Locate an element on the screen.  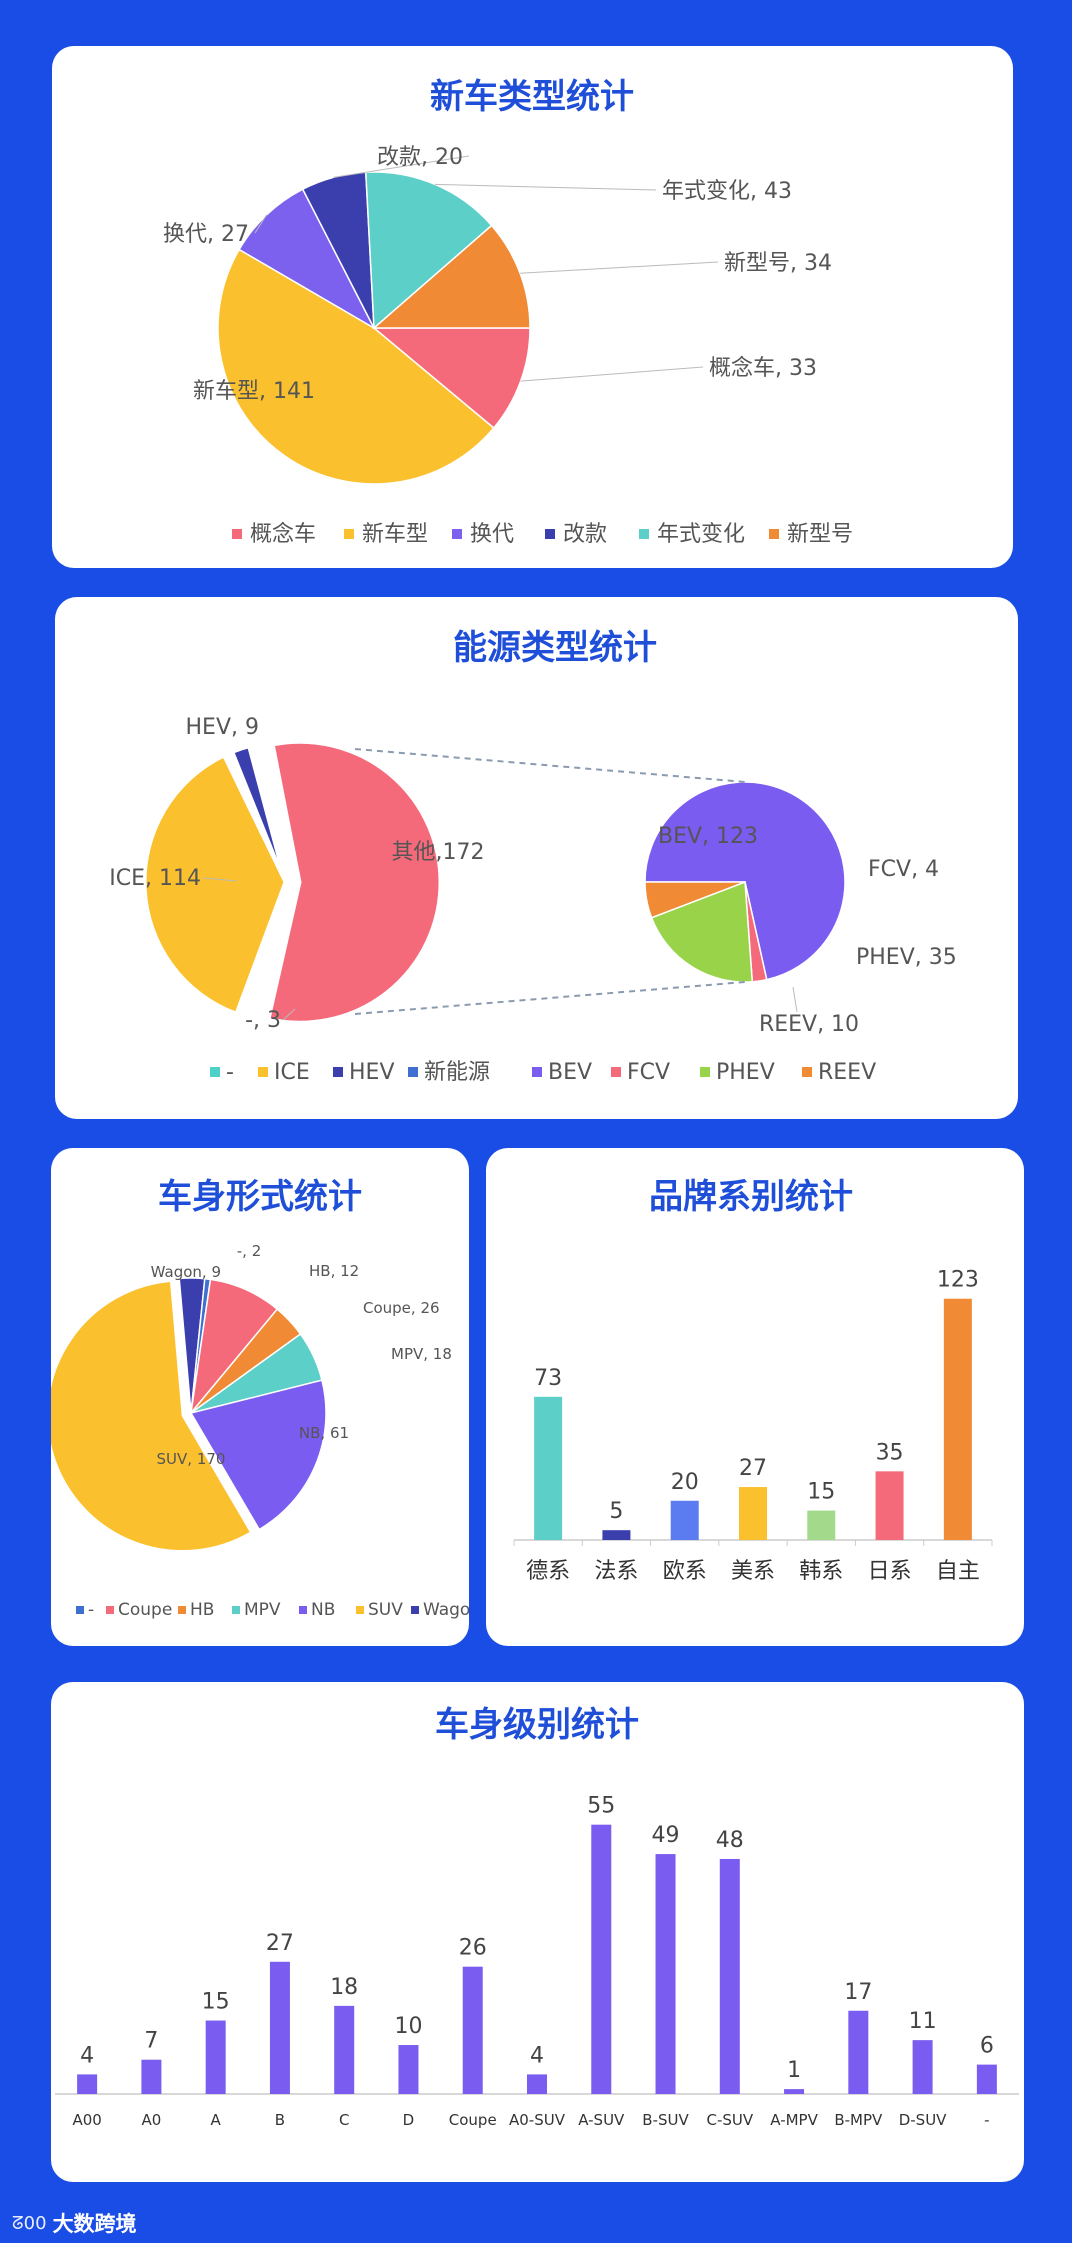
chart-title: 车身级别统计 is located at coordinates (537, 1725).